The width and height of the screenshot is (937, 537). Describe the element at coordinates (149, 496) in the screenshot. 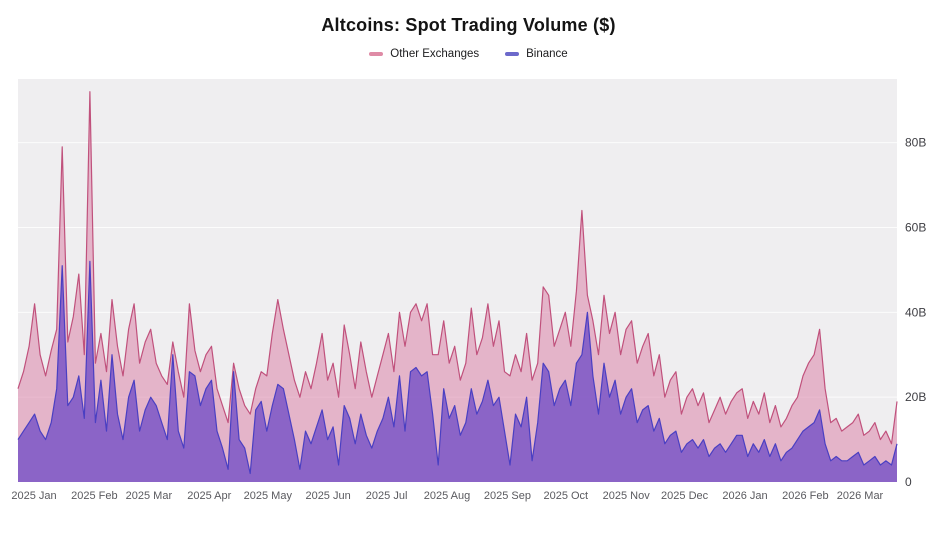

I see `x-axis-label-2025-mar: 2025 Mar` at that location.